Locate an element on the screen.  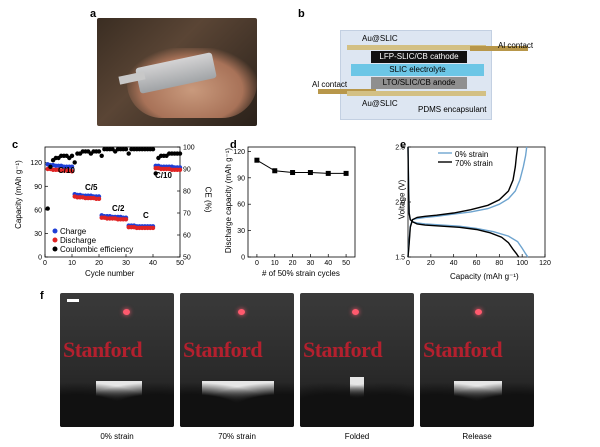
chart-c-ytick-label: 90 is located at coordinates (38, 187).